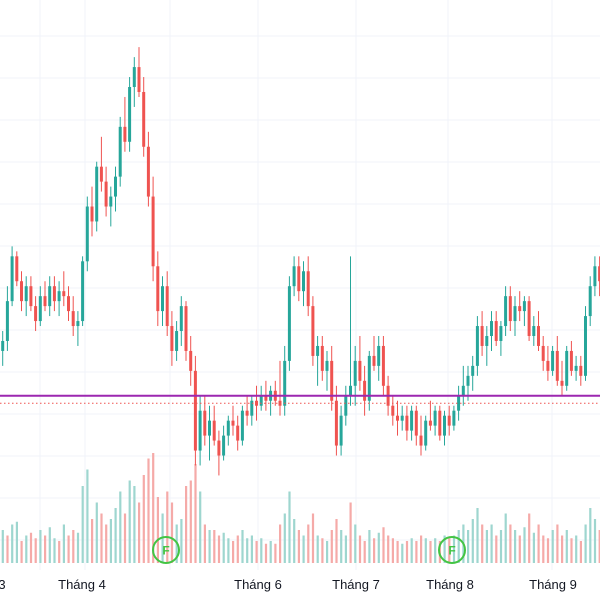 This screenshot has width=600, height=600. I want to click on x-tick-label: 3, so click(3, 584).